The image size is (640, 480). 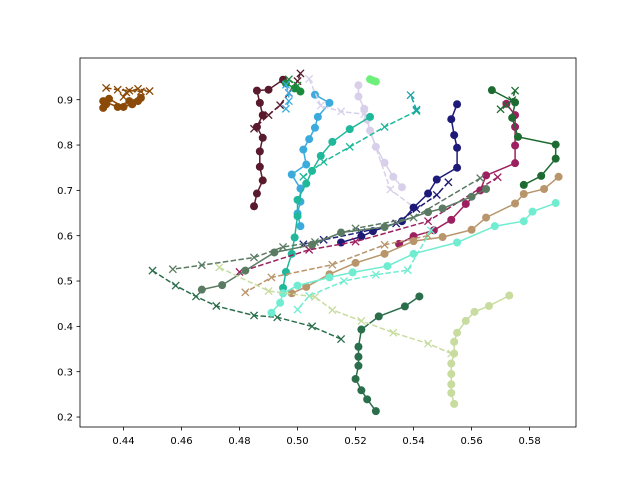 What do you see at coordinates (355, 441) in the screenshot?
I see `x-tick-label: 0.52` at bounding box center [355, 441].